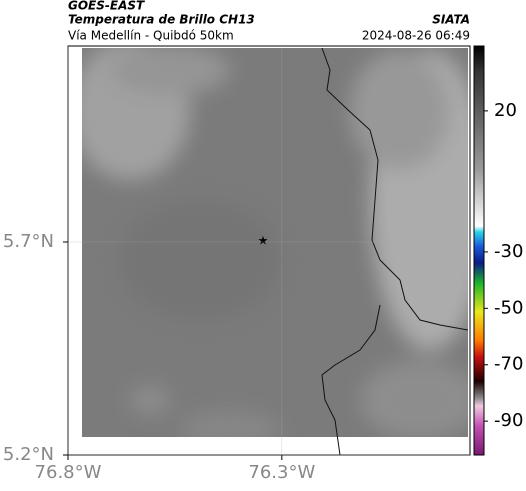 The width and height of the screenshot is (526, 491). I want to click on station-marker: ★, so click(263, 241).